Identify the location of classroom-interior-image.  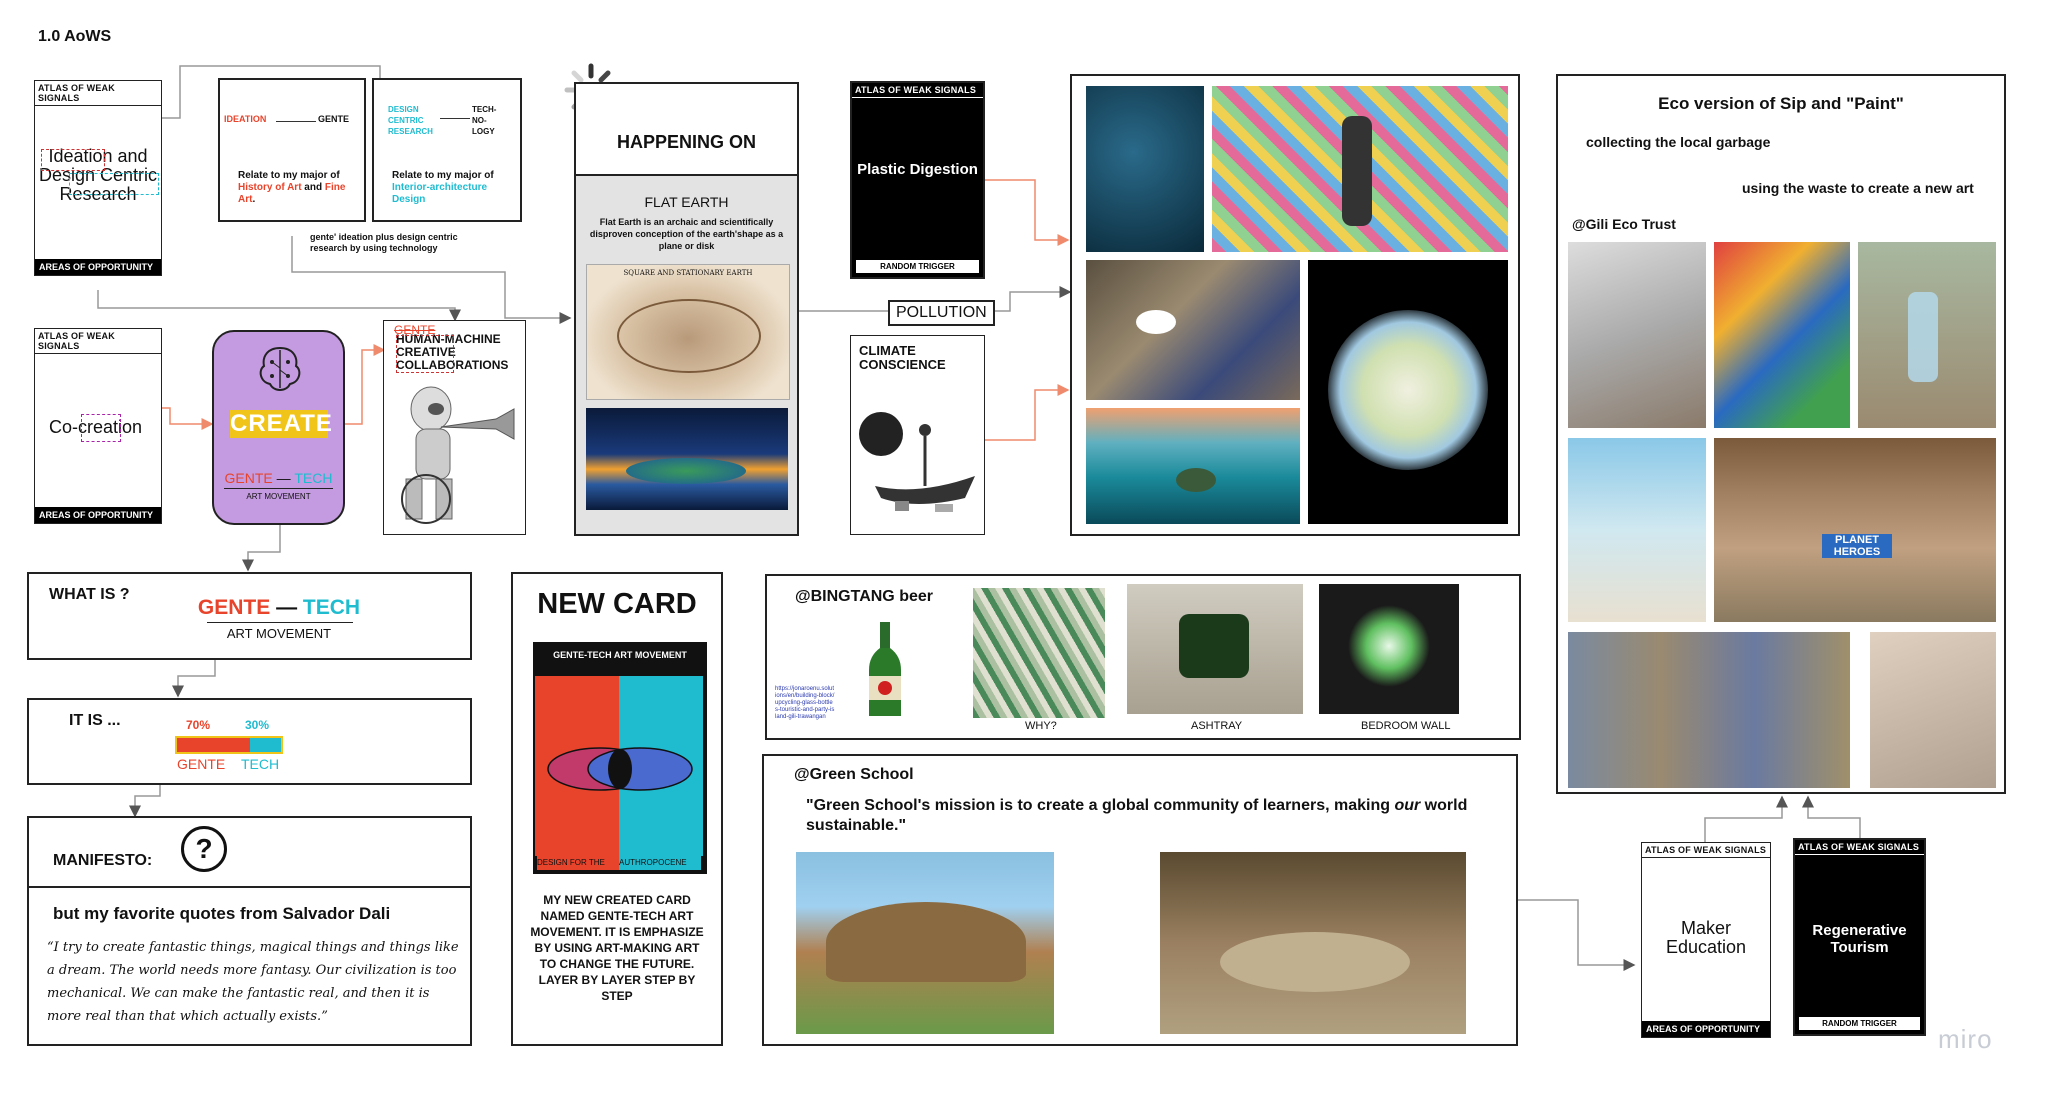
(1313, 943).